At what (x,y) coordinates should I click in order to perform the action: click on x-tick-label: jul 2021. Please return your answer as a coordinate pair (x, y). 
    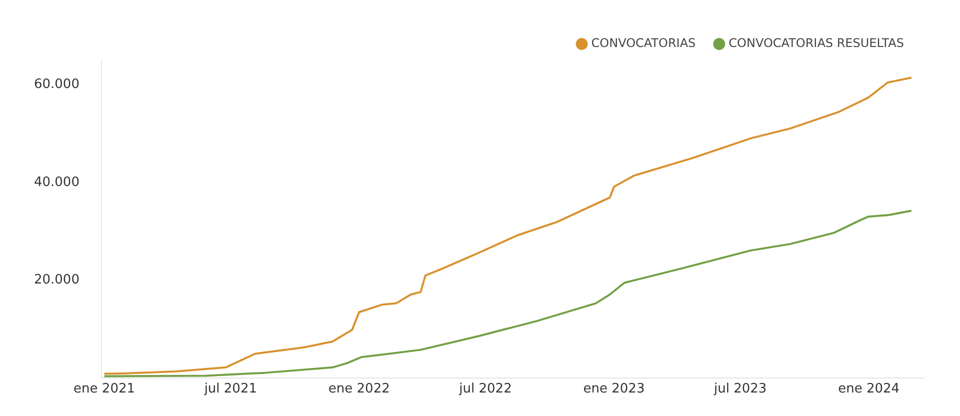
    Looking at the image, I should click on (230, 388).